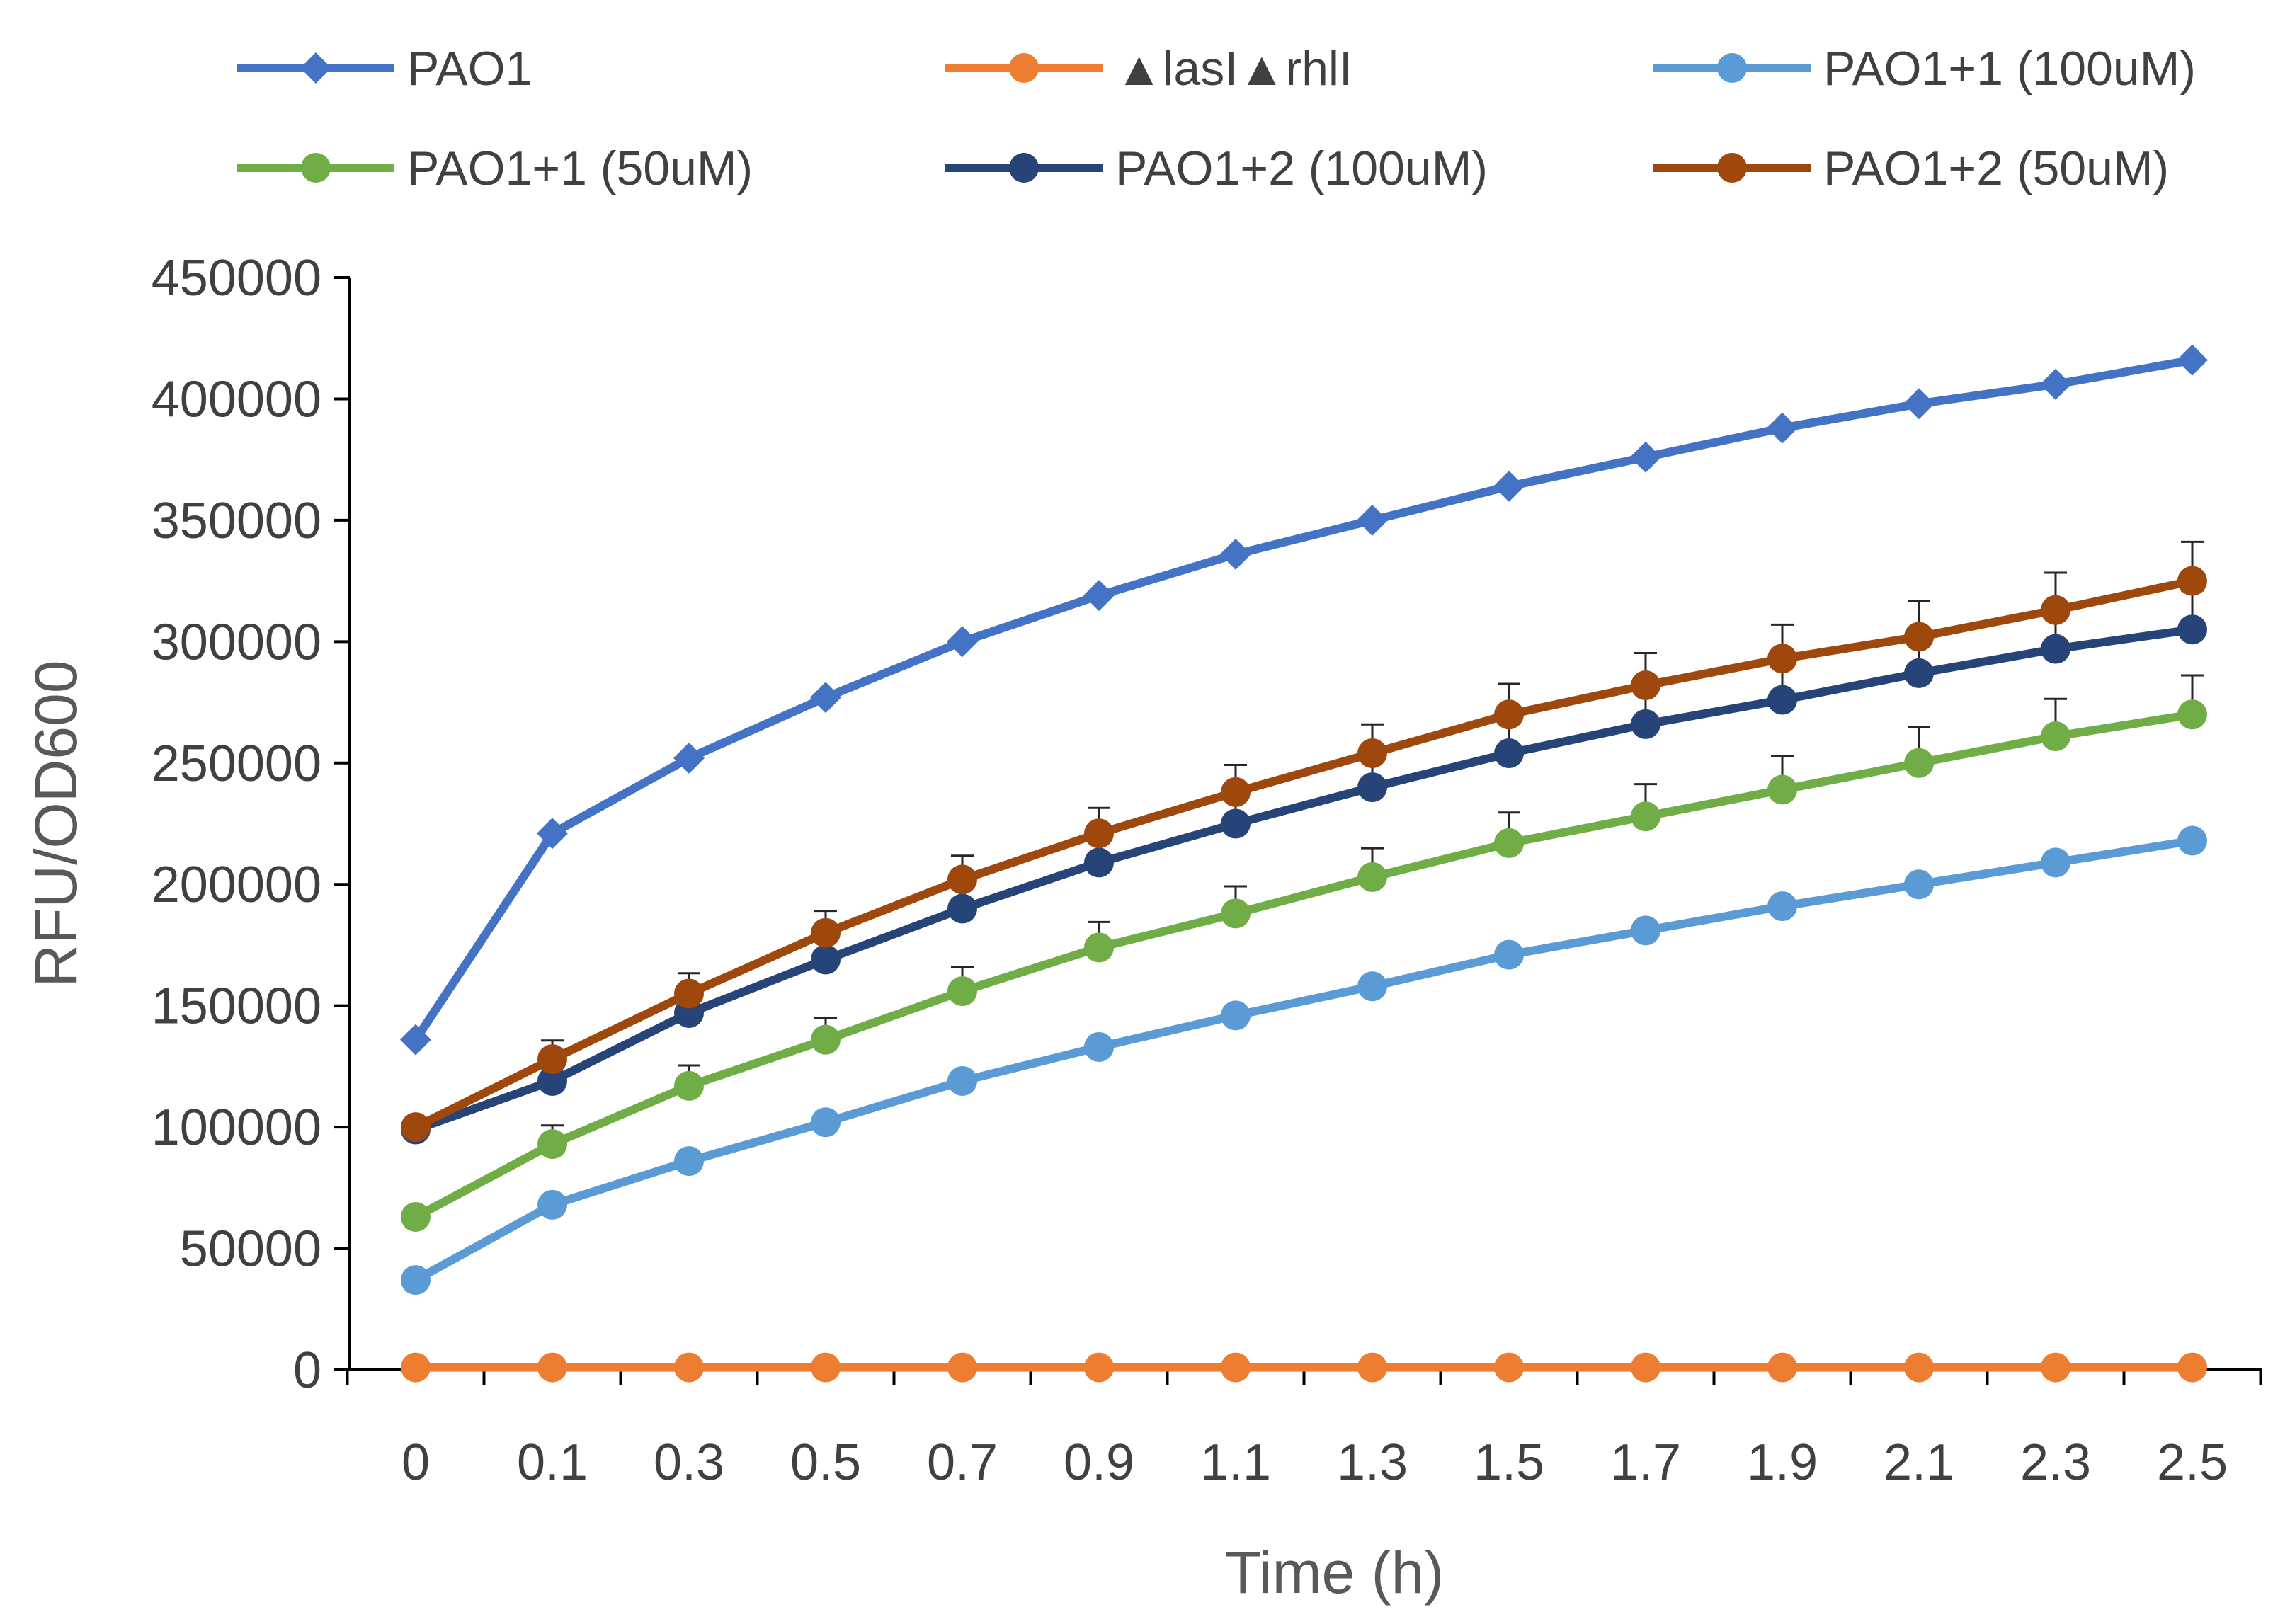  Describe the element at coordinates (236, 885) in the screenshot. I see `y-tick-label: 200000` at that location.